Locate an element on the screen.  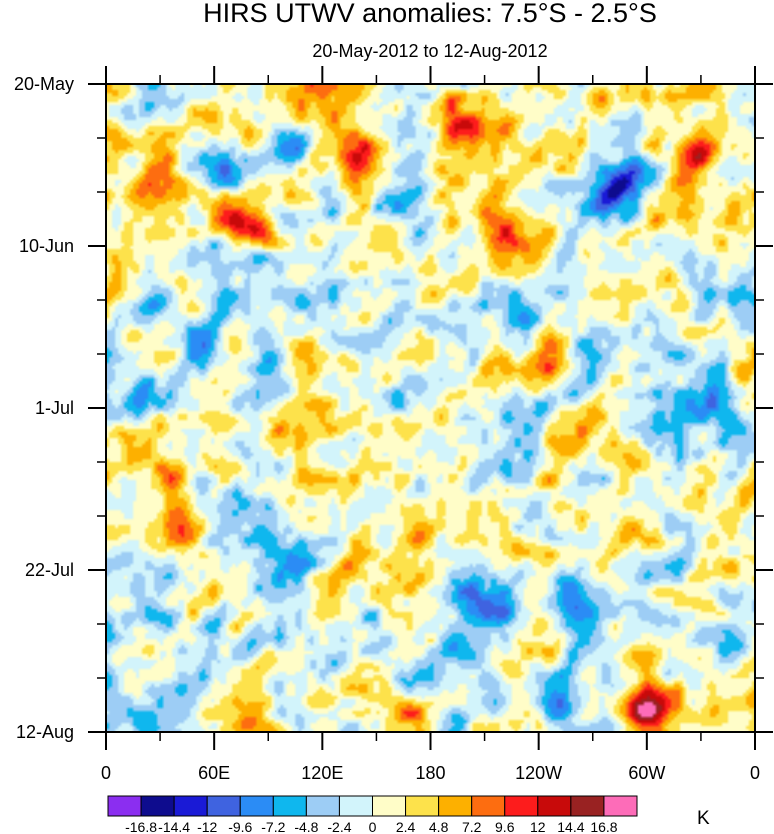
colorbar-tick-label: -2.4 is located at coordinates (339, 826).